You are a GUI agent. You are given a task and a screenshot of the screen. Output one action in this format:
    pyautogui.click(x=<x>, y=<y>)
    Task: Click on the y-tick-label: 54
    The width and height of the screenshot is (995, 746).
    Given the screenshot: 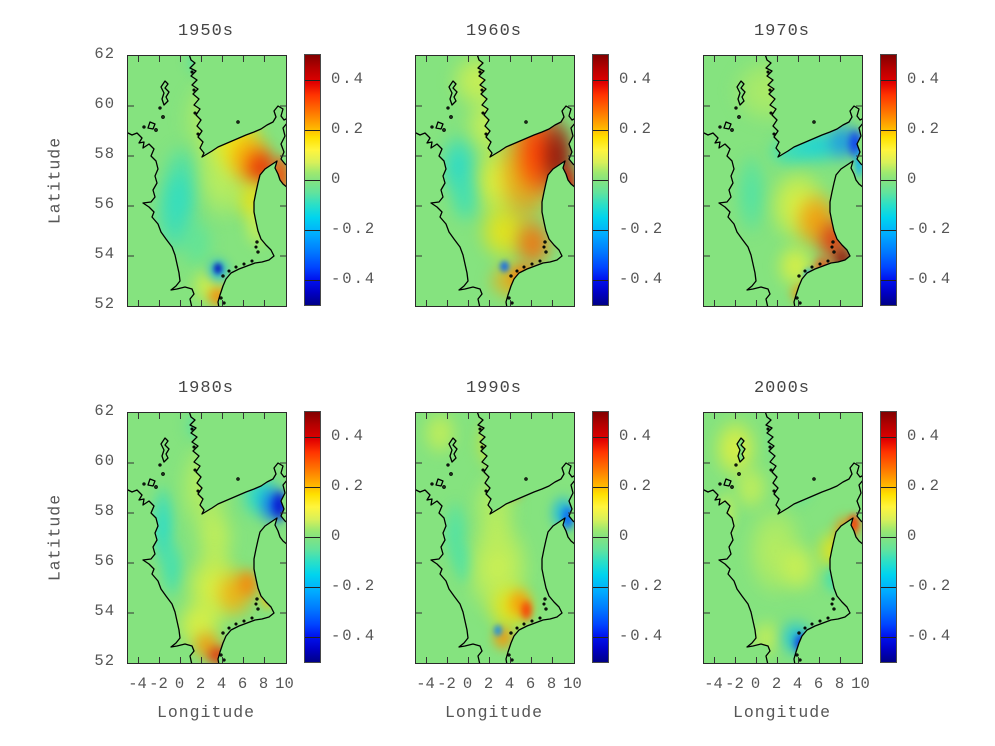 What is the action you would take?
    pyautogui.click(x=104, y=254)
    